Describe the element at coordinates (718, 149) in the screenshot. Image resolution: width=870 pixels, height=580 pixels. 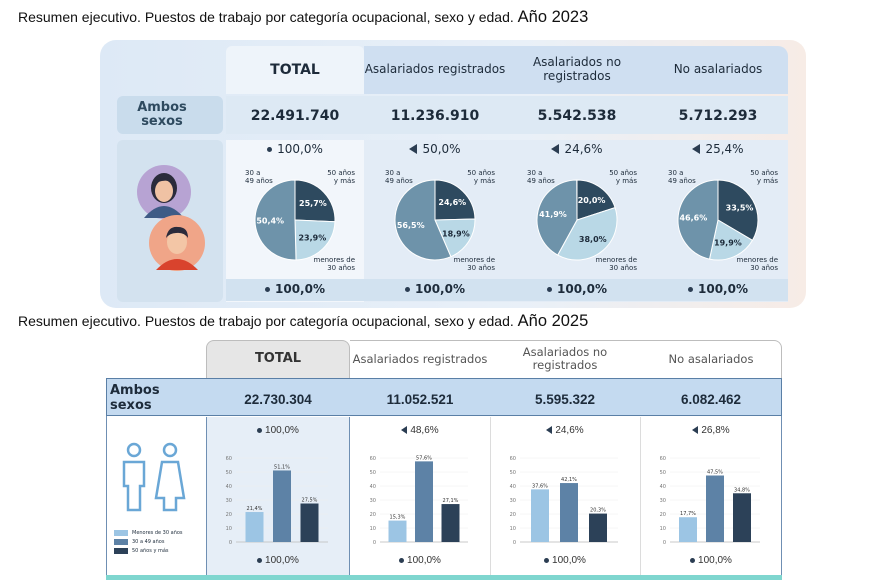
I see `share-no-asalariados: 25,4%` at that location.